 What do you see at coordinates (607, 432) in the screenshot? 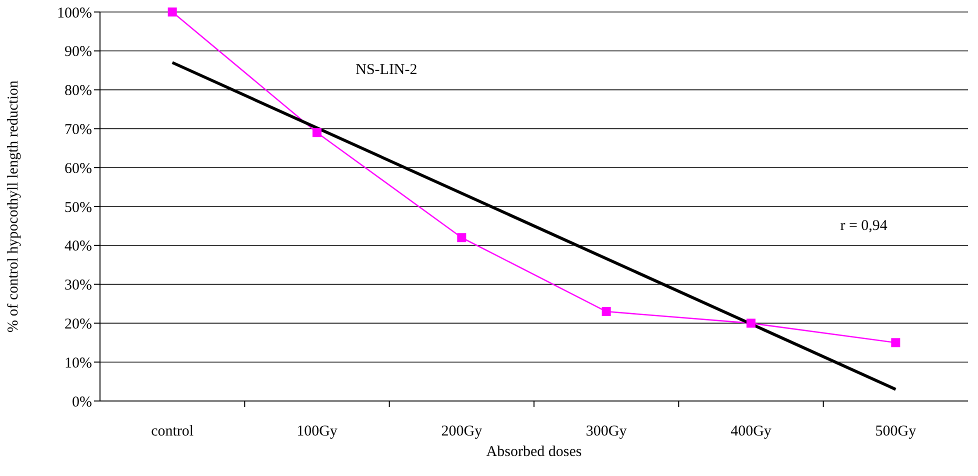
I see `x-tick-label: 300Gy` at bounding box center [607, 432].